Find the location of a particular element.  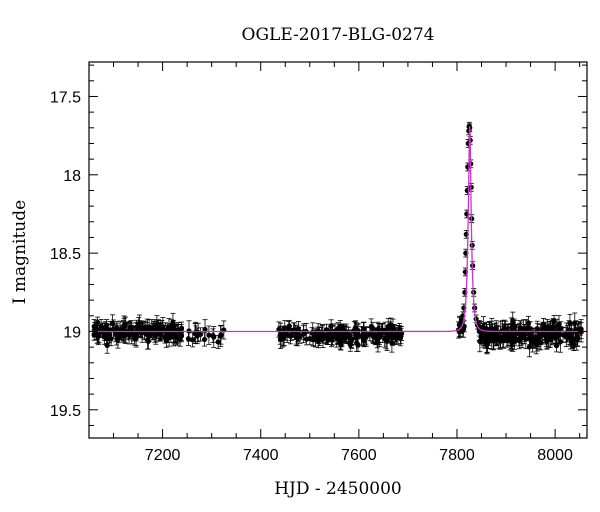

y-tick-label: 18.5 is located at coordinates (65, 254).